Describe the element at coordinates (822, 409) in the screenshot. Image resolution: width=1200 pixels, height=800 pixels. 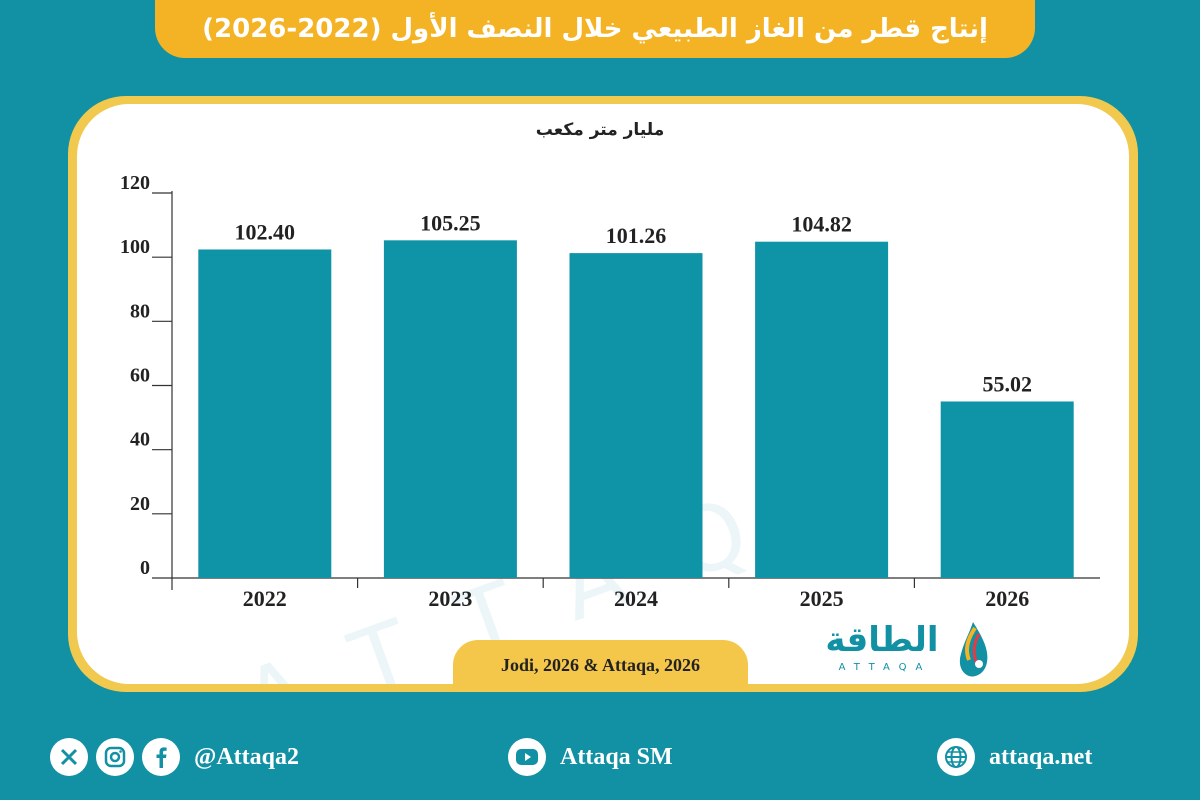
I see `bar-2025` at that location.